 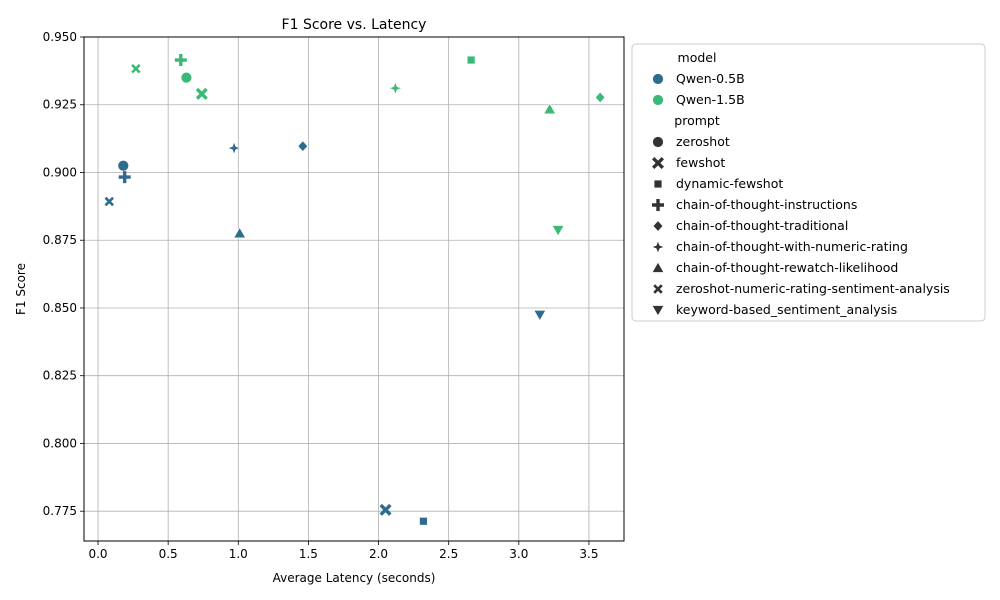 I want to click on legend-item-prompt: keyword-based_sentiment_analysis, so click(x=786, y=309).